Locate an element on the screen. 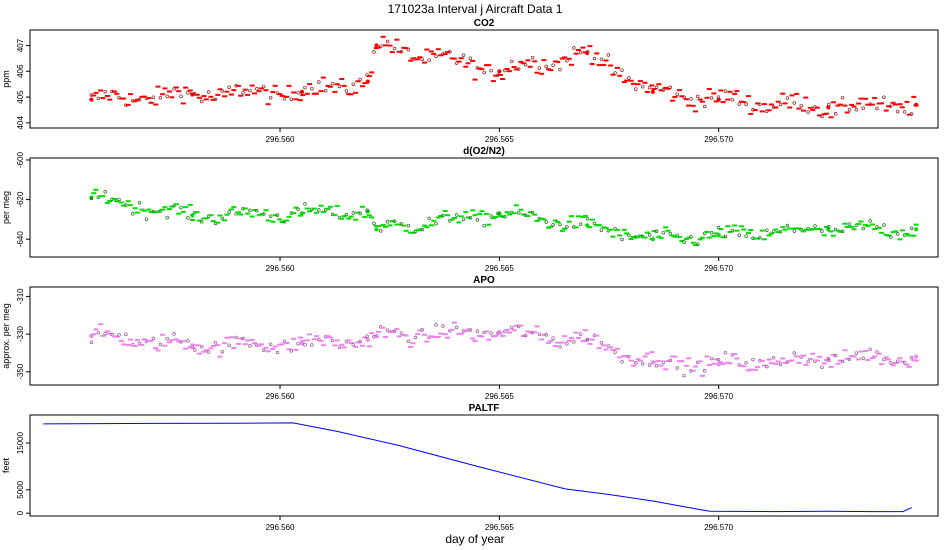 This screenshot has width=950, height=550. y-tick-label: -640 is located at coordinates (20, 239).